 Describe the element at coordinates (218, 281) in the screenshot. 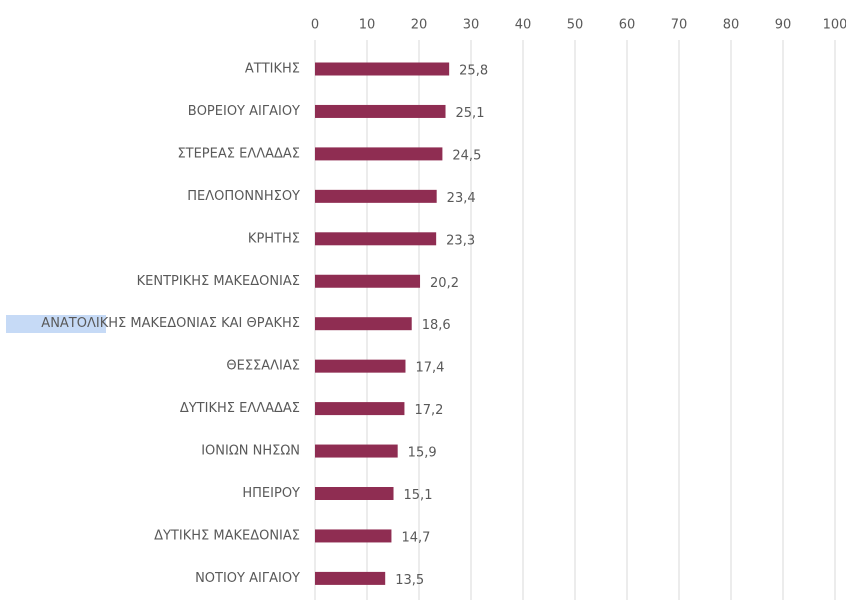

I see `y-tick-label: ΚΕΝΤΡΙΚΗΣ ΜΑΚΕΔΟΝΙΑΣ` at that location.